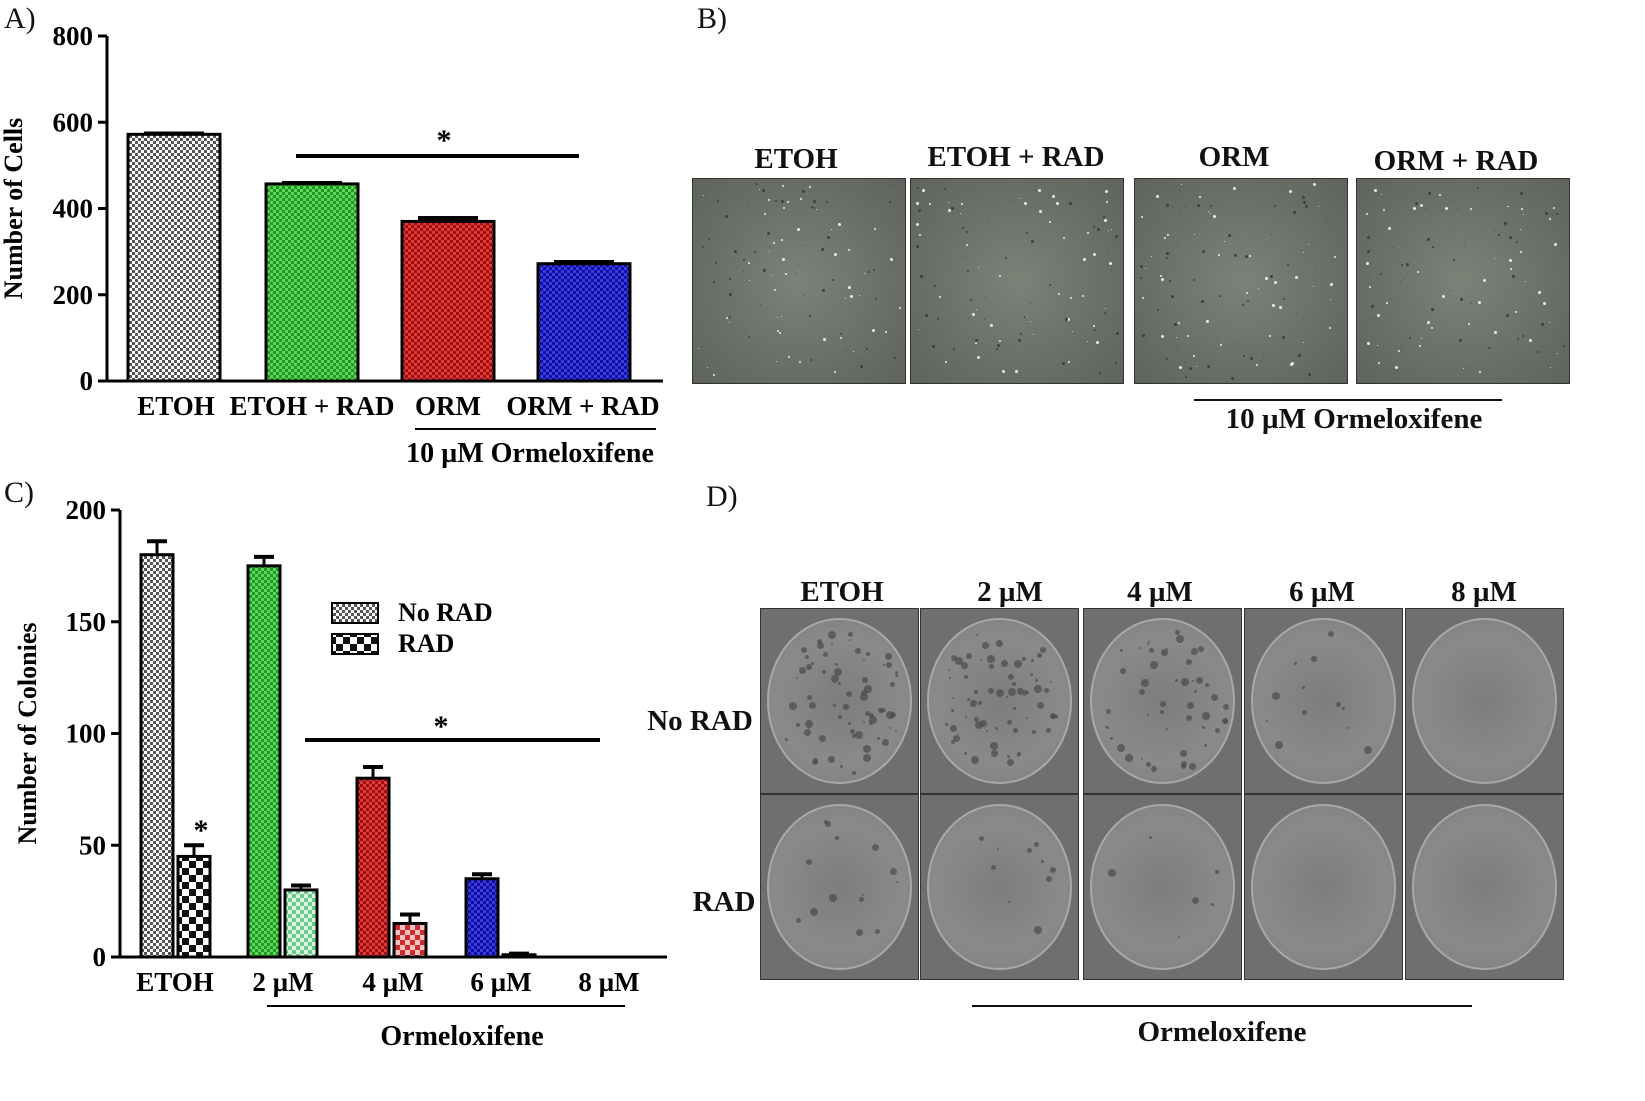 This screenshot has height=1101, width=1645. Describe the element at coordinates (584, 322) in the screenshot. I see `bar-orm-rad` at that location.